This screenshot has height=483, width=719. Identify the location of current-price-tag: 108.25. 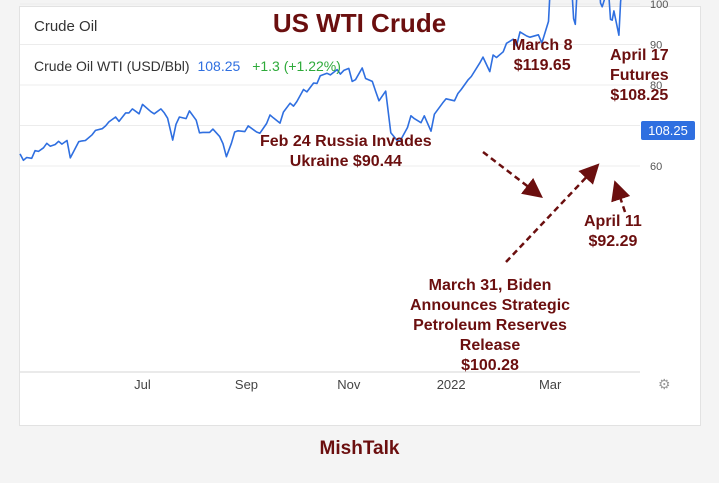
(668, 130).